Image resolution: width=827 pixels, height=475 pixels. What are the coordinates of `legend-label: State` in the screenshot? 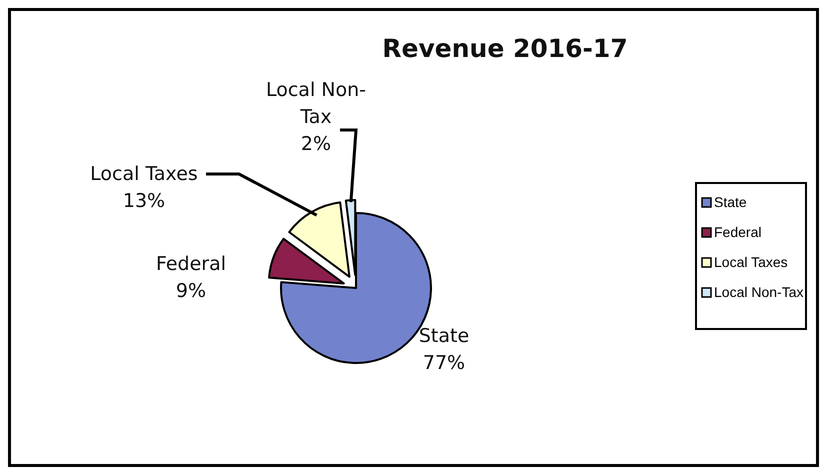 It's located at (730, 202).